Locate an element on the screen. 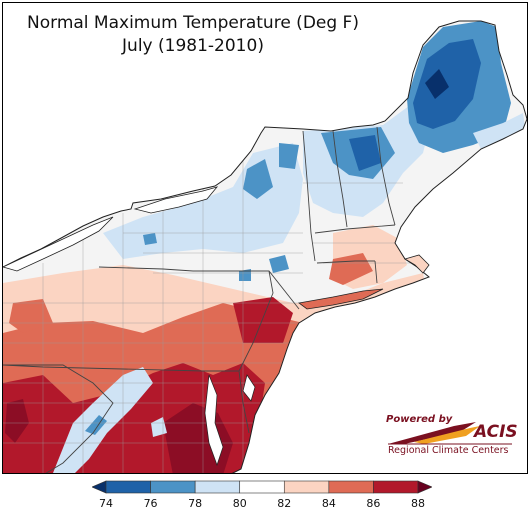  legend-tick-label: 88 is located at coordinates (418, 503).